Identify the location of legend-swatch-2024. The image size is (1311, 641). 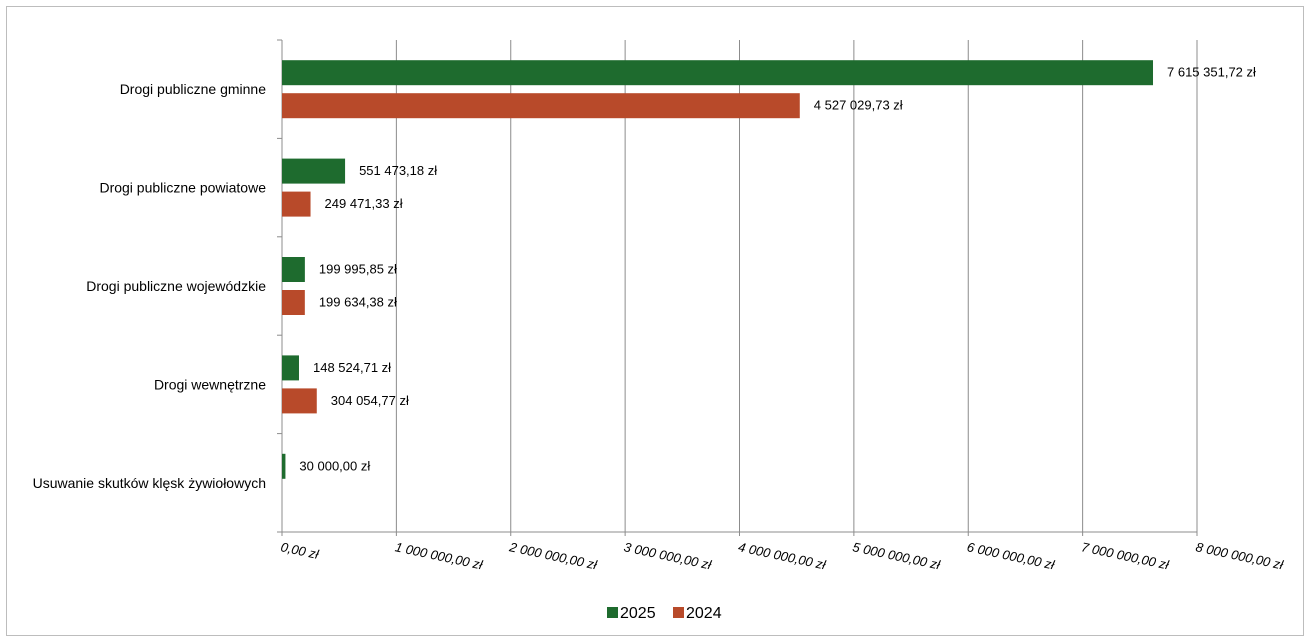
(678, 612).